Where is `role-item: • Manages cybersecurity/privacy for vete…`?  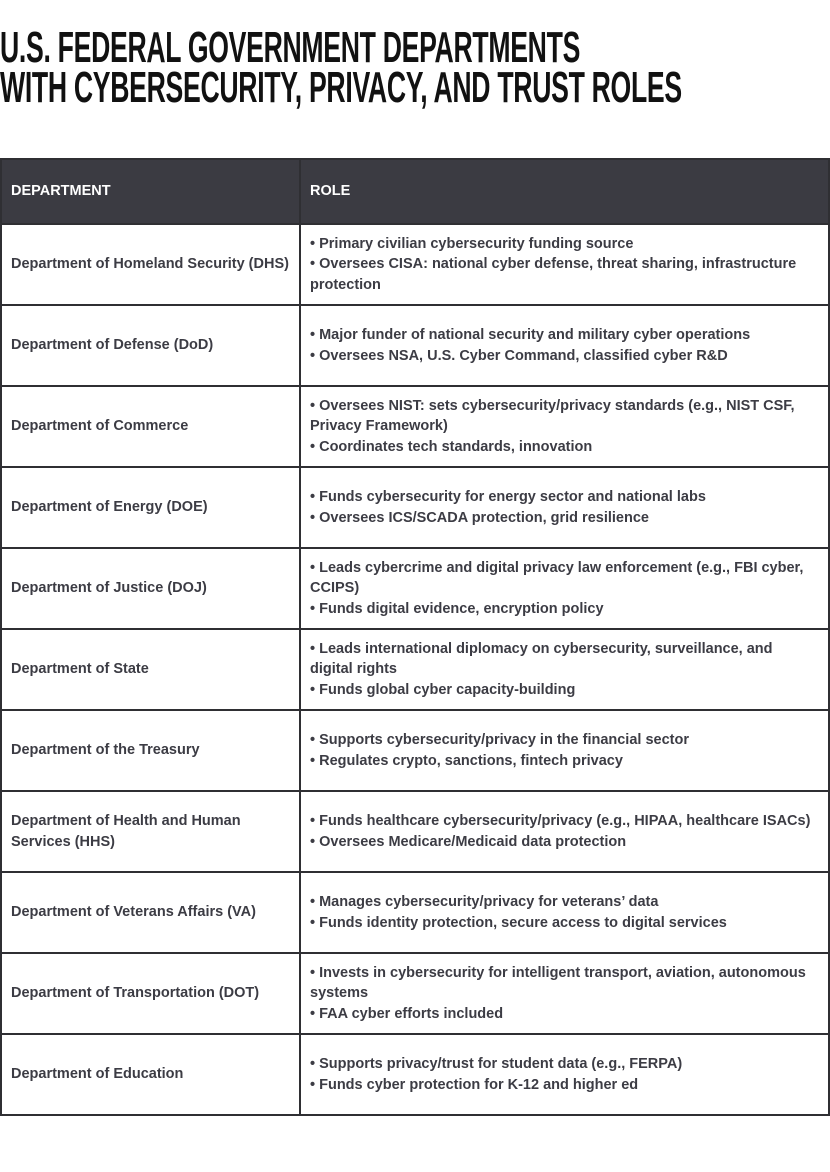
role-item: • Manages cybersecurity/privacy for vete… is located at coordinates (484, 902).